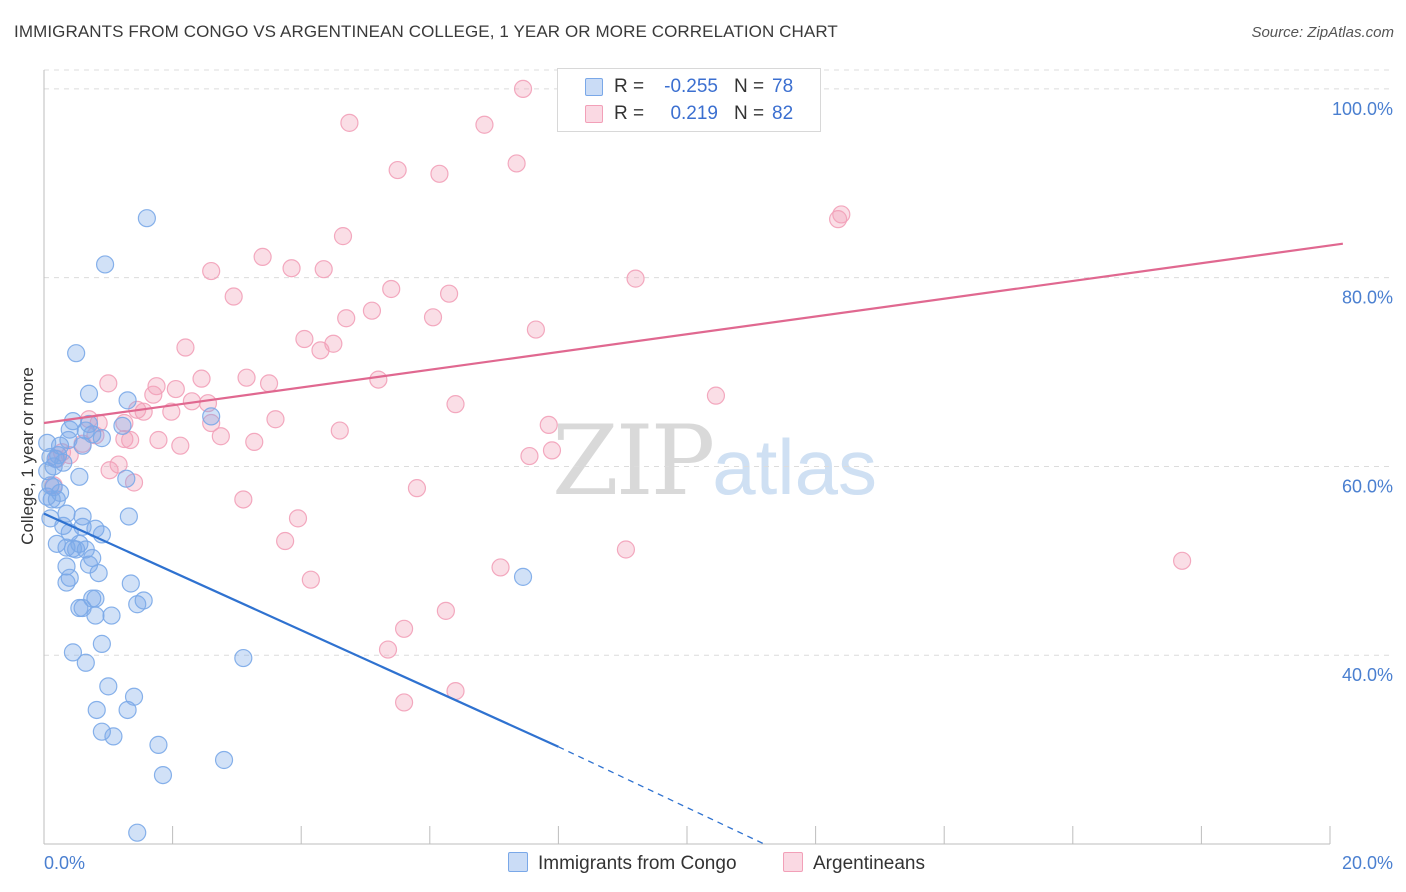  I want to click on watermark-atlas: atlas, so click(794, 467).